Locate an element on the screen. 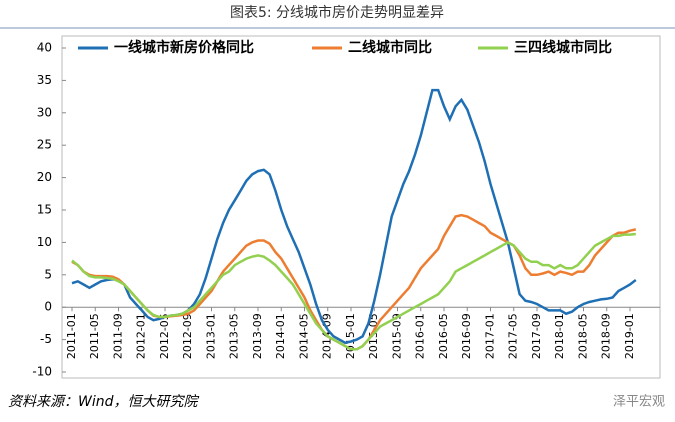 The width and height of the screenshot is (675, 422). x-tick-label: 2015-09 is located at coordinates (397, 336).